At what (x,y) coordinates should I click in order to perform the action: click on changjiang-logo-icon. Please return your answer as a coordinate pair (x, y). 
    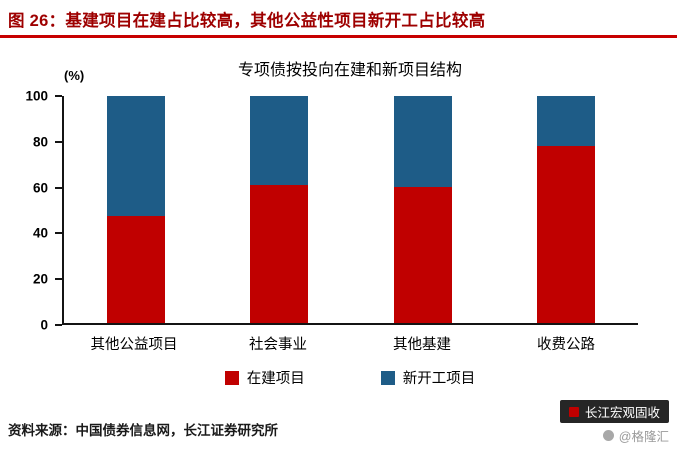
    Looking at the image, I should click on (573, 411).